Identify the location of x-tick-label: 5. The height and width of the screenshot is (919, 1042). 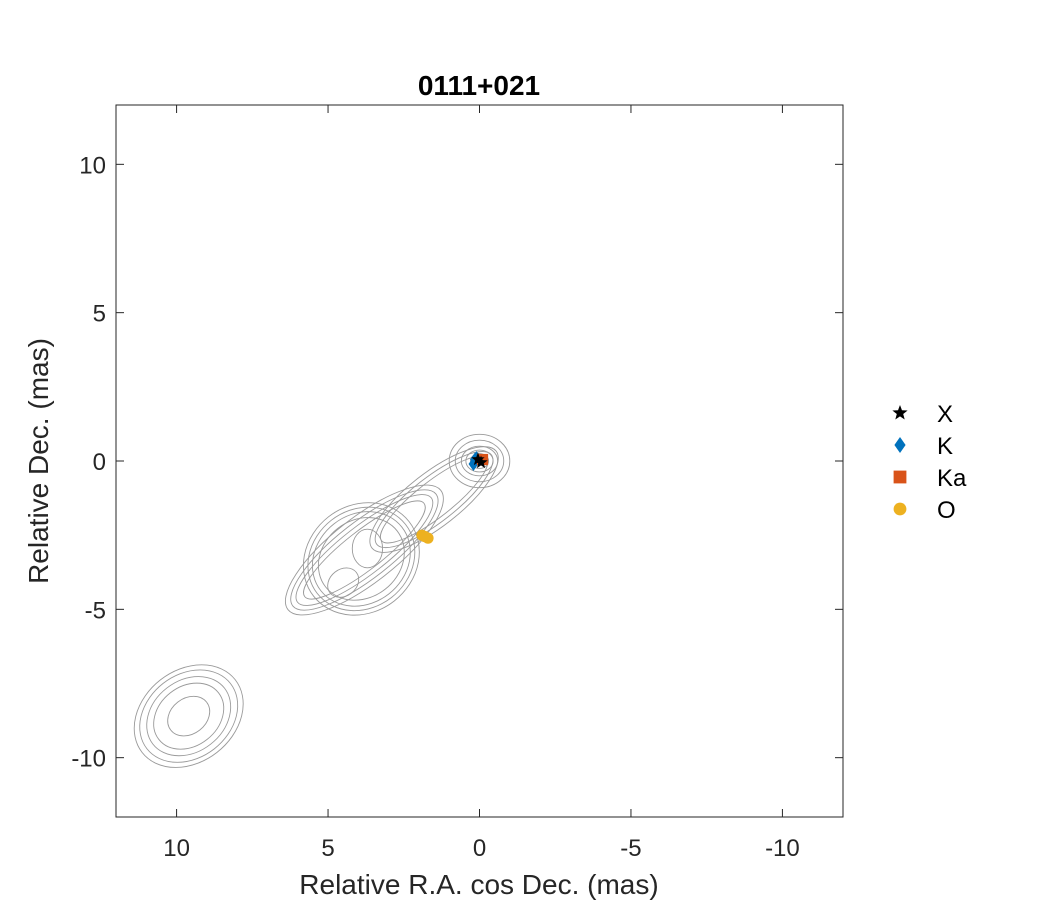
(327, 848).